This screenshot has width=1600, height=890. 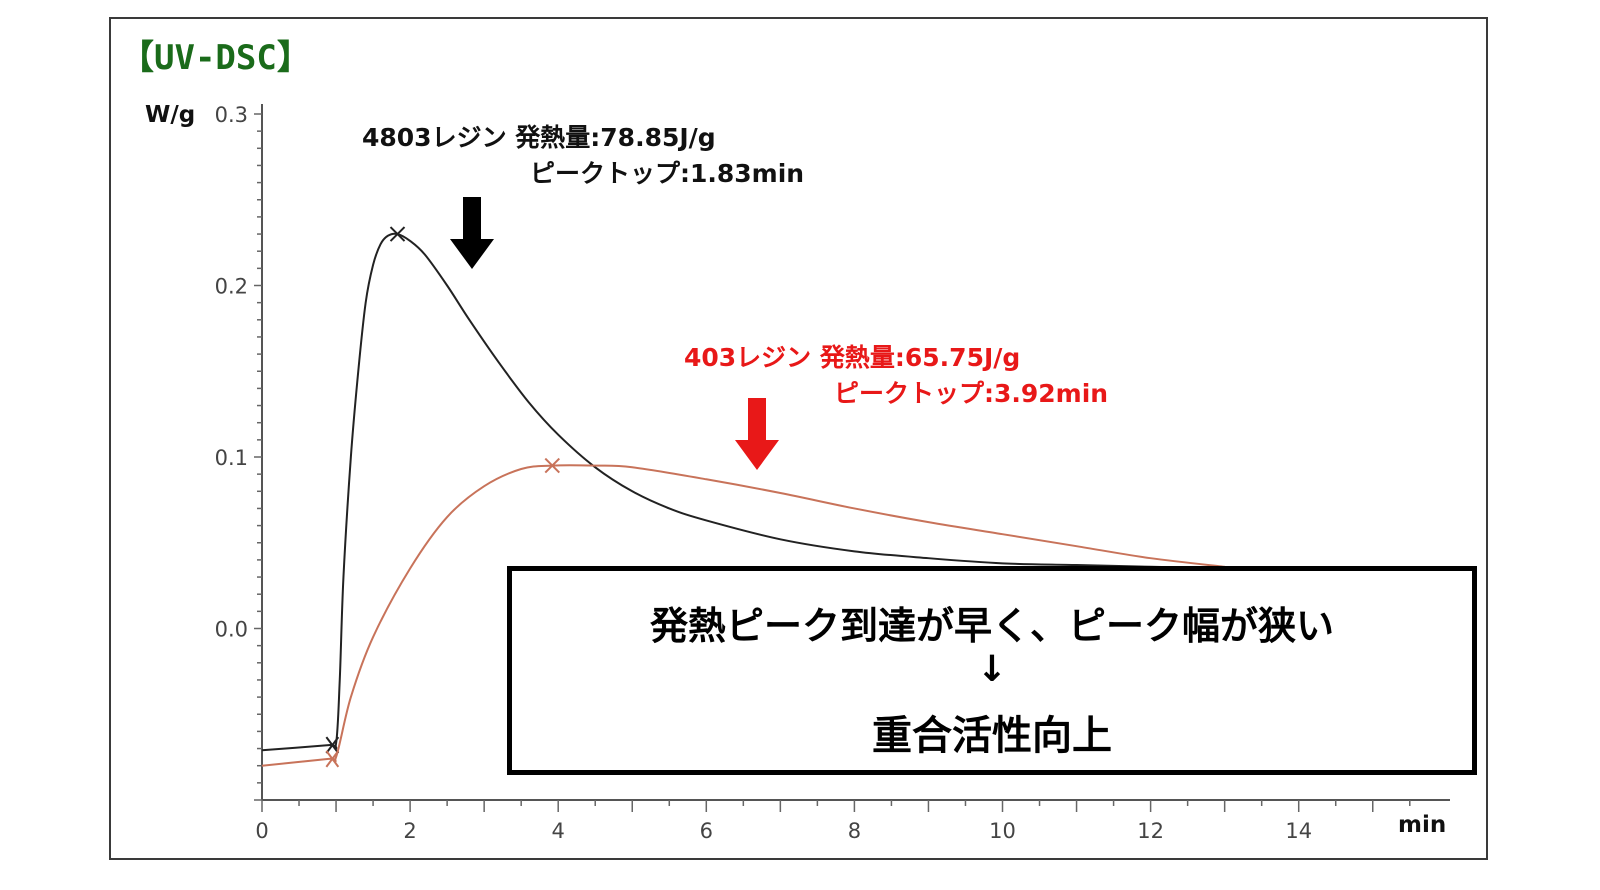 I want to click on x-tick-label: 4, so click(x=558, y=831).